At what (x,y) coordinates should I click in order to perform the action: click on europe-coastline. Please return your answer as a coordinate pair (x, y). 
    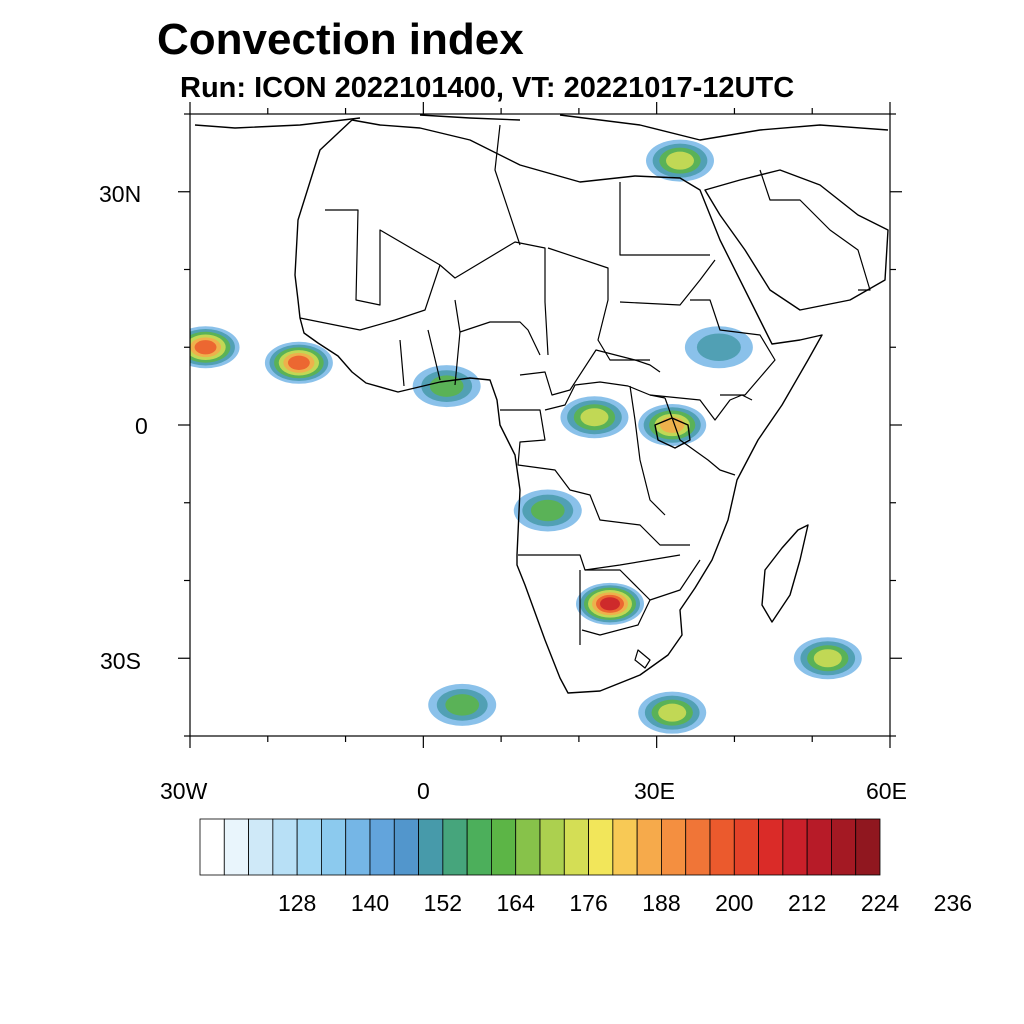
    Looking at the image, I should click on (541, 127).